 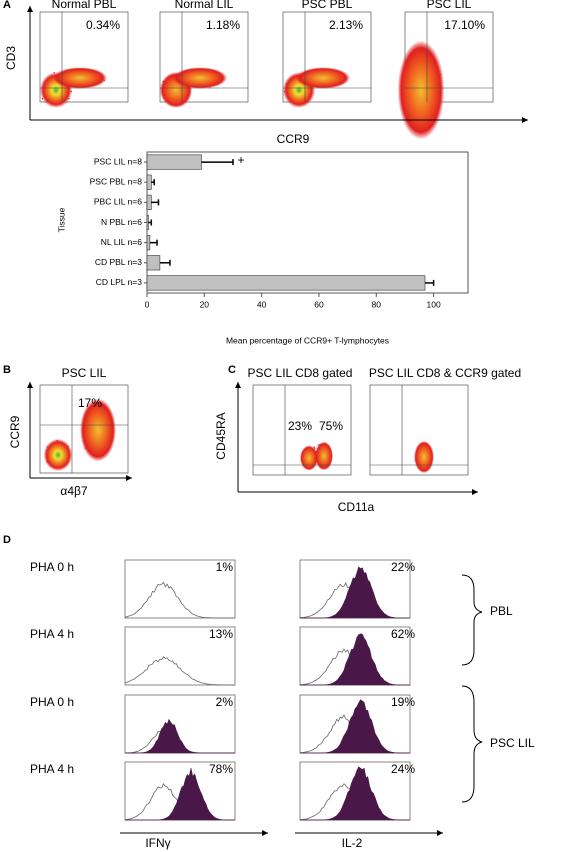 What do you see at coordinates (116, 181) in the screenshot?
I see `y-tick-label: PSC PBL n=8` at bounding box center [116, 181].